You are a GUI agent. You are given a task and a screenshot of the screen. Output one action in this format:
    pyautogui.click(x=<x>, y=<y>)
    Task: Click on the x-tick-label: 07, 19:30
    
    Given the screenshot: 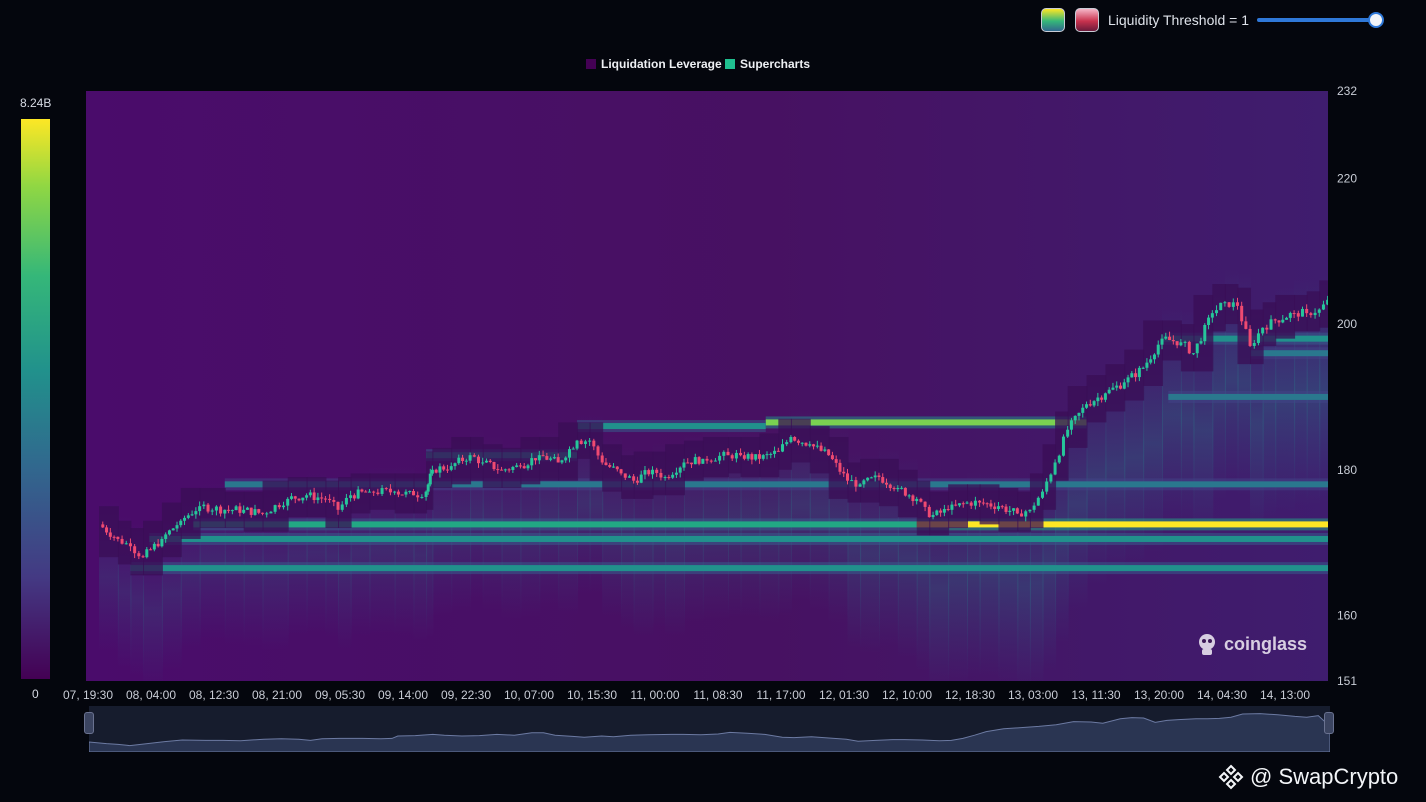 What is the action you would take?
    pyautogui.click(x=88, y=695)
    